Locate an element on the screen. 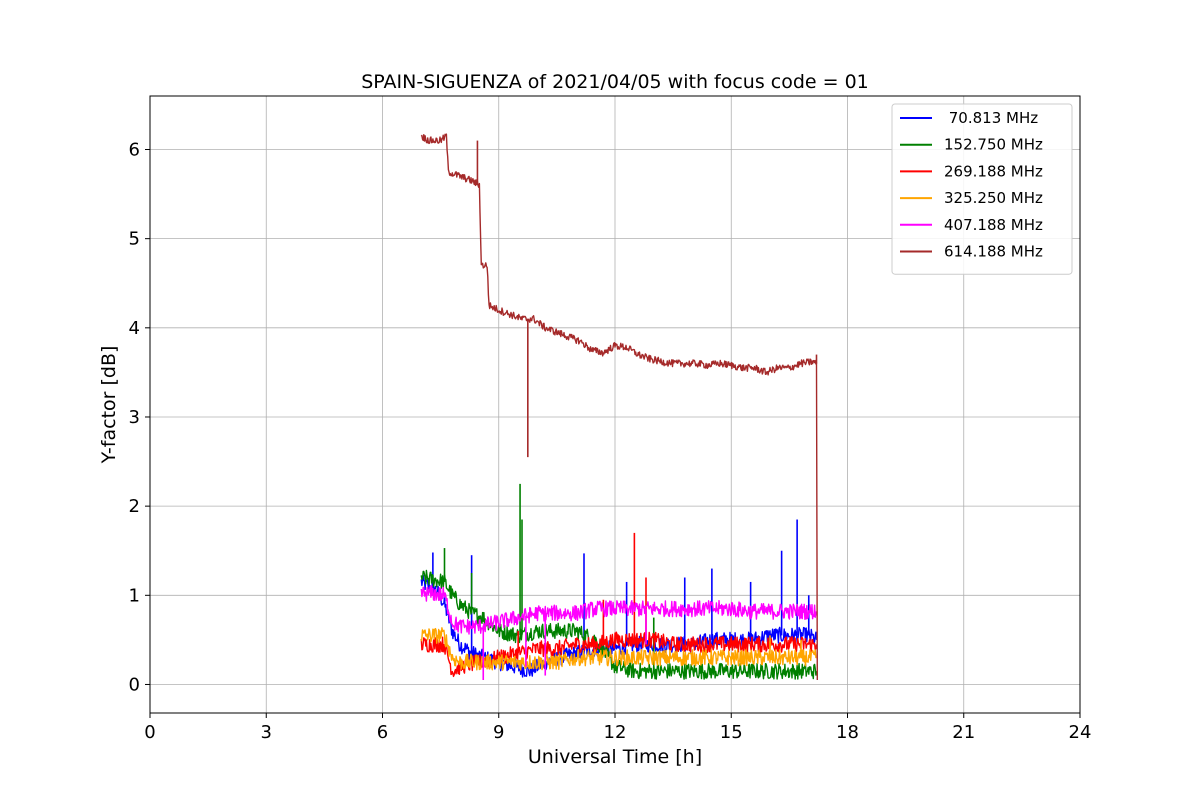 The height and width of the screenshot is (800, 1200). x-tick-label: 21 is located at coordinates (963, 732).